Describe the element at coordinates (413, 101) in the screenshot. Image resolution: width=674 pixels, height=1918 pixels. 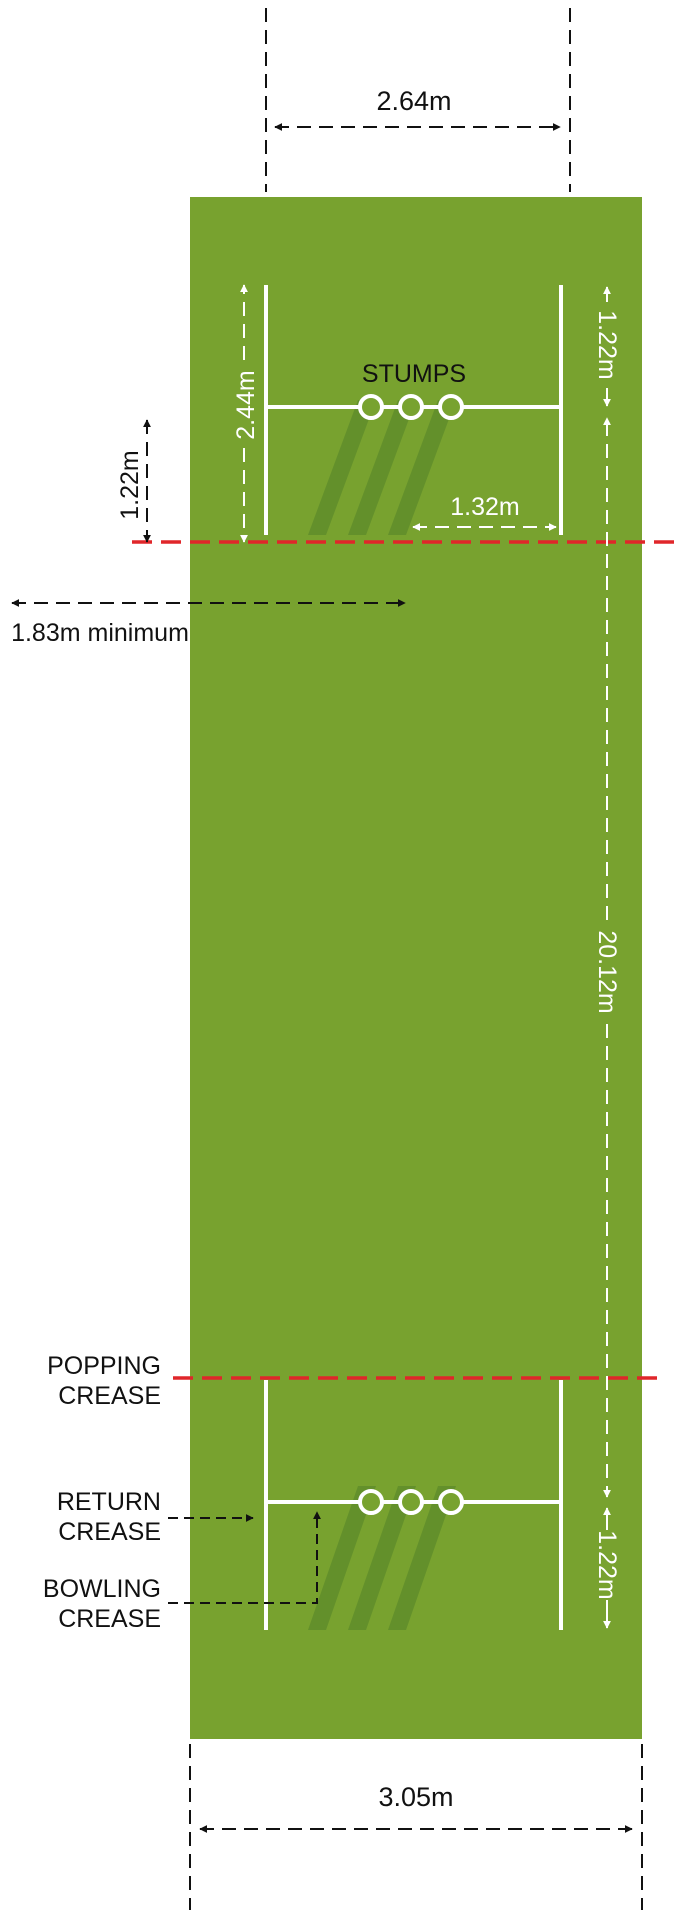
I see `label-2-64m: 2.64m` at that location.